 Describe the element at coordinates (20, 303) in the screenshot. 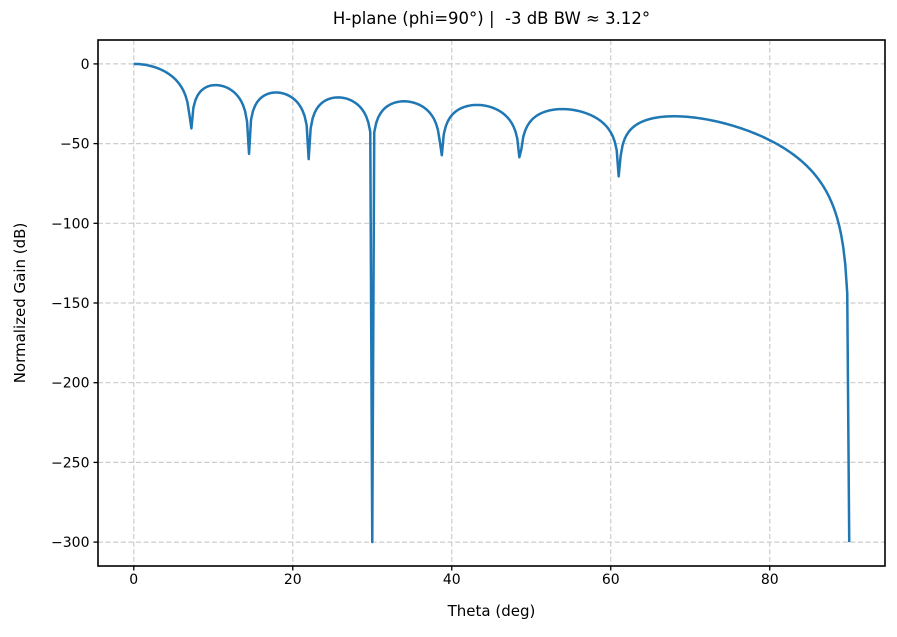

I see `y-axis-label: Normalized Gain (dB)` at that location.